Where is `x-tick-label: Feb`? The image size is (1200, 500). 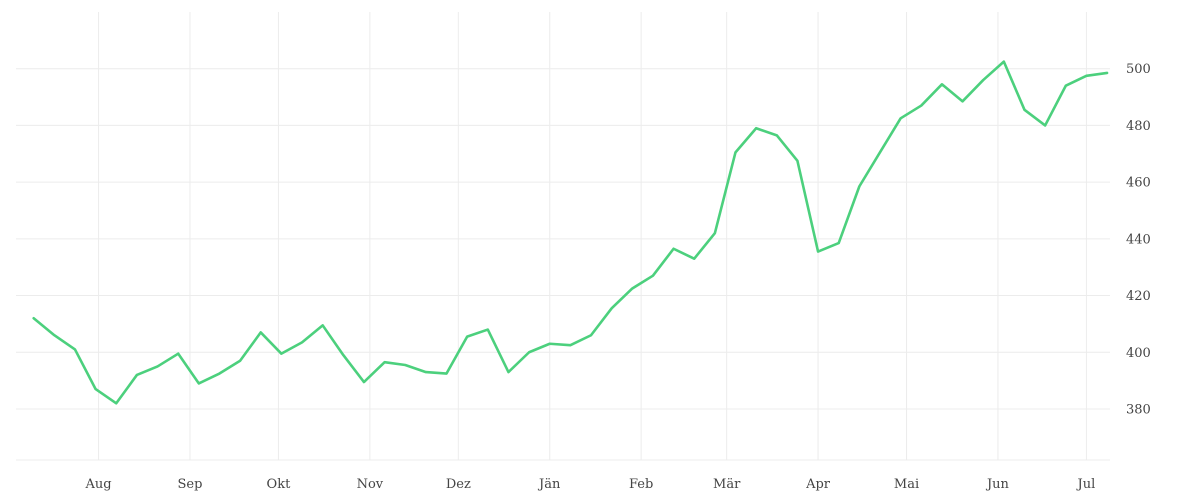
x-tick-label: Feb is located at coordinates (641, 484).